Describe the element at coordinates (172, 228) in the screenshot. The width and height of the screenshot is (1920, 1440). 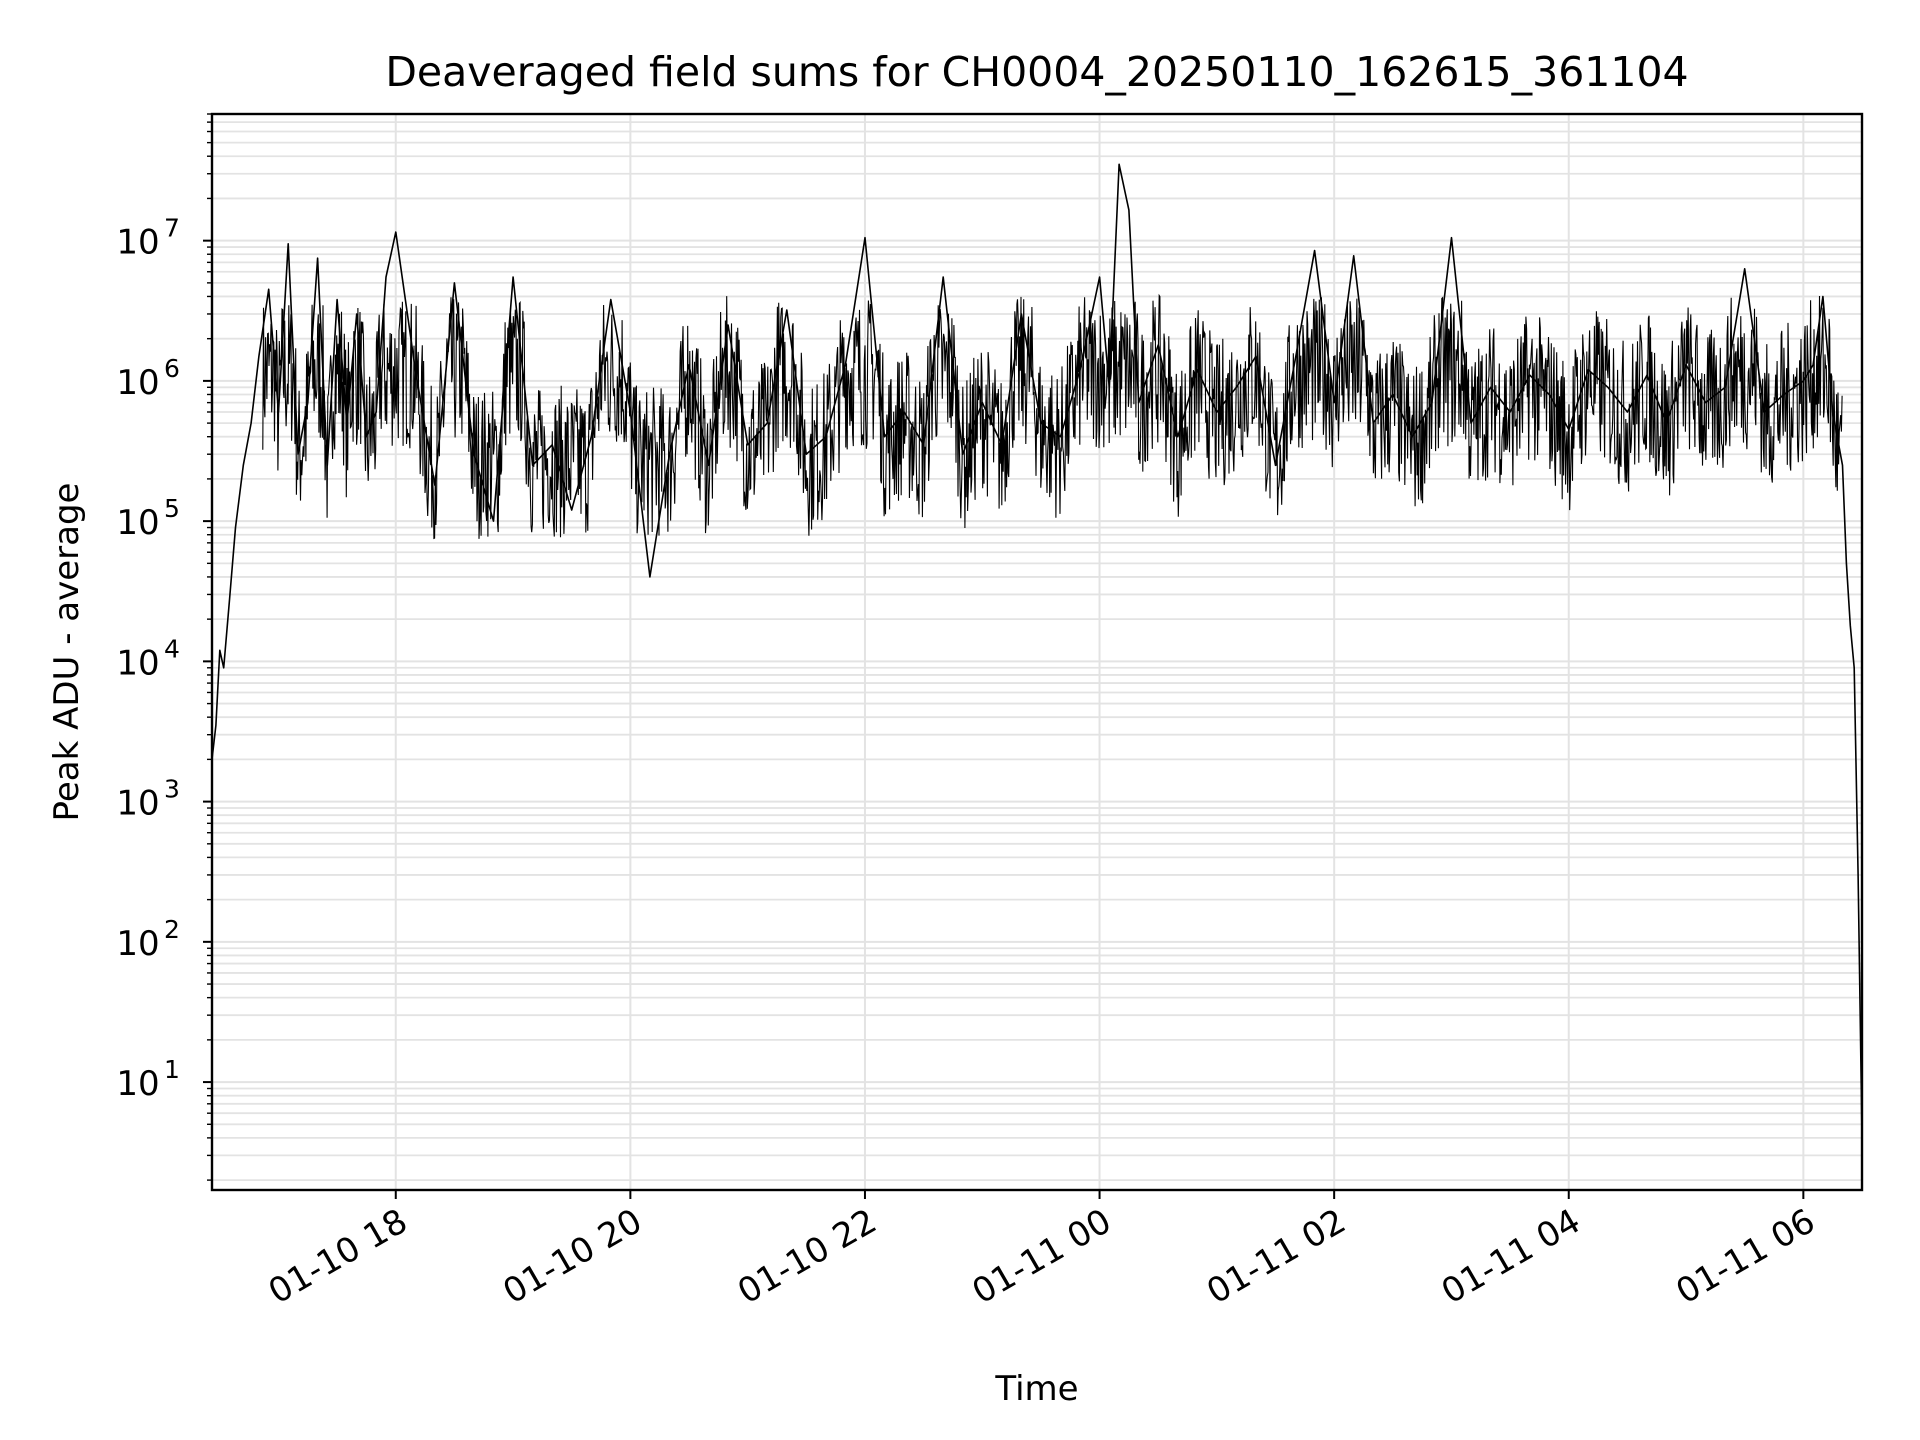
I see `y-tick-exponent: 7` at that location.